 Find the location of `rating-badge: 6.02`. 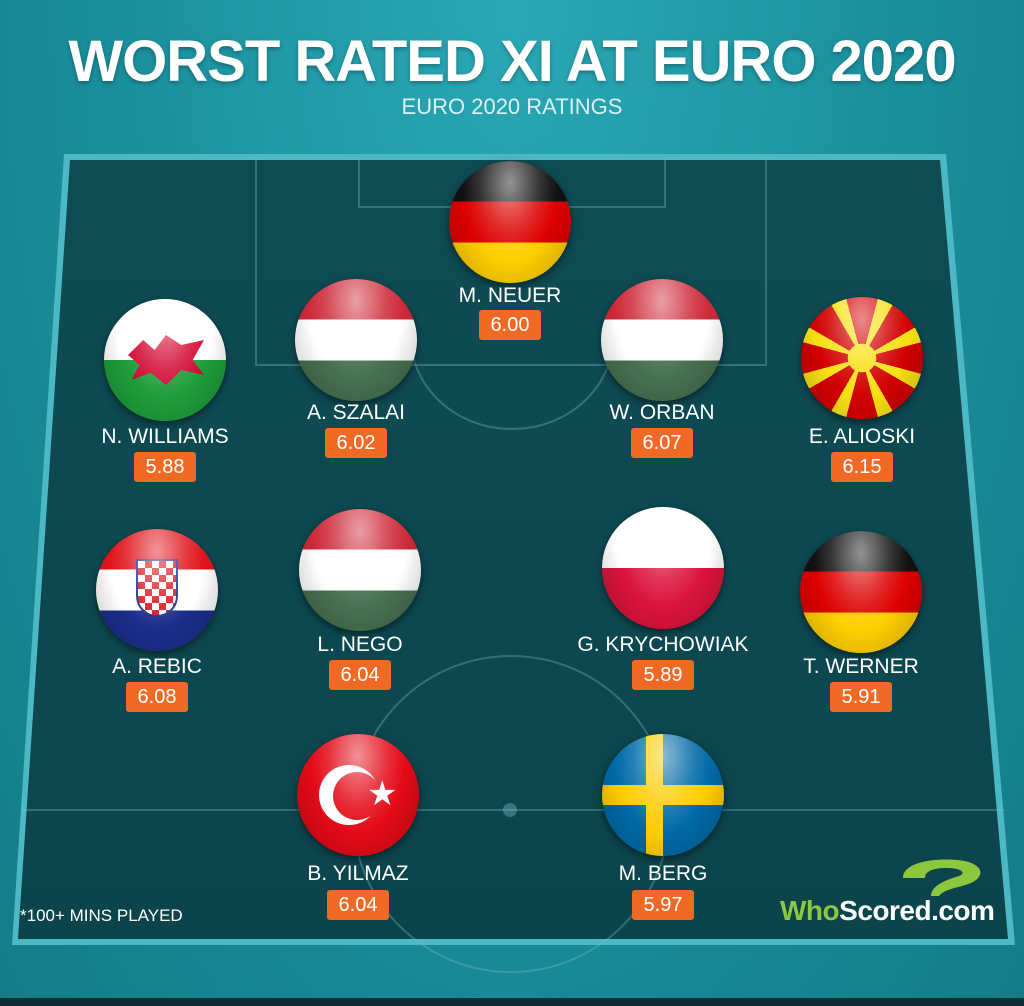

rating-badge: 6.02 is located at coordinates (356, 443).